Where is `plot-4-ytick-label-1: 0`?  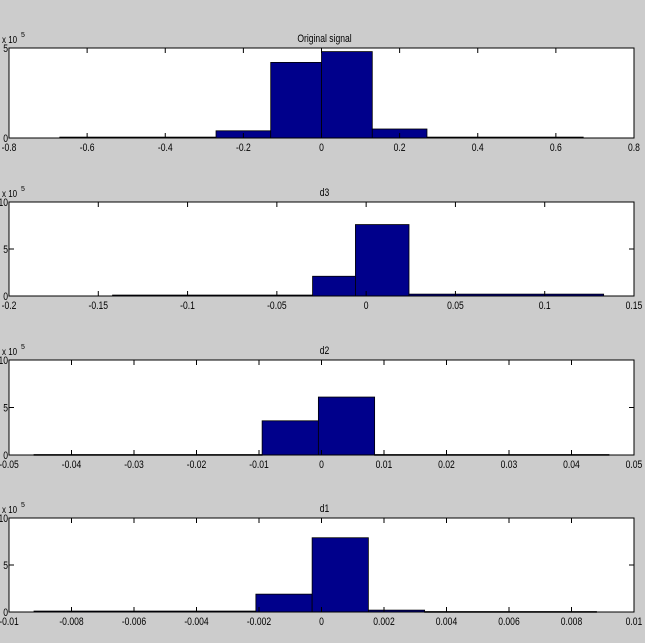 plot-4-ytick-label-1: 0 is located at coordinates (5, 613).